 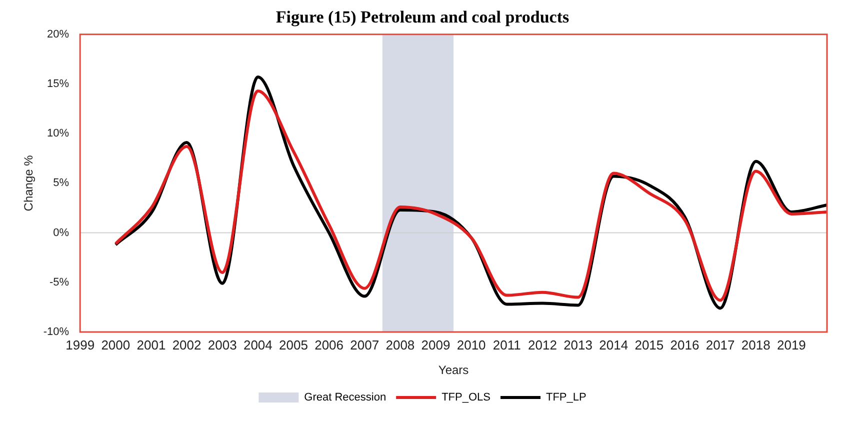 What do you see at coordinates (58, 134) in the screenshot?
I see `y-tick-label: 10%` at bounding box center [58, 134].